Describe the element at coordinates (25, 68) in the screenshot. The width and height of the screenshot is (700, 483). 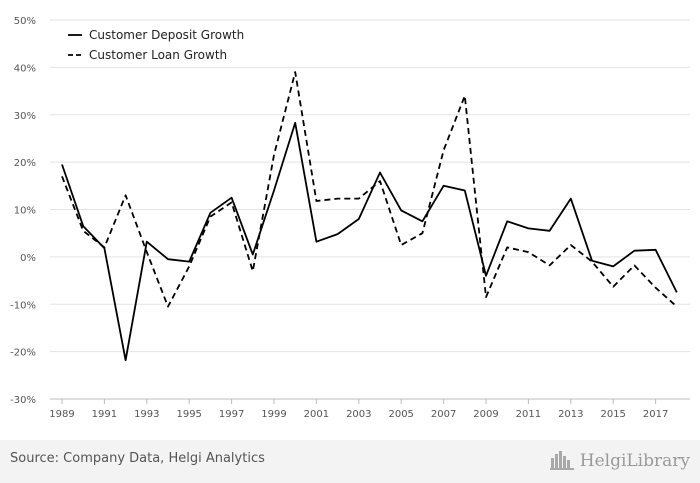
I see `y-tick-label: 40%` at that location.